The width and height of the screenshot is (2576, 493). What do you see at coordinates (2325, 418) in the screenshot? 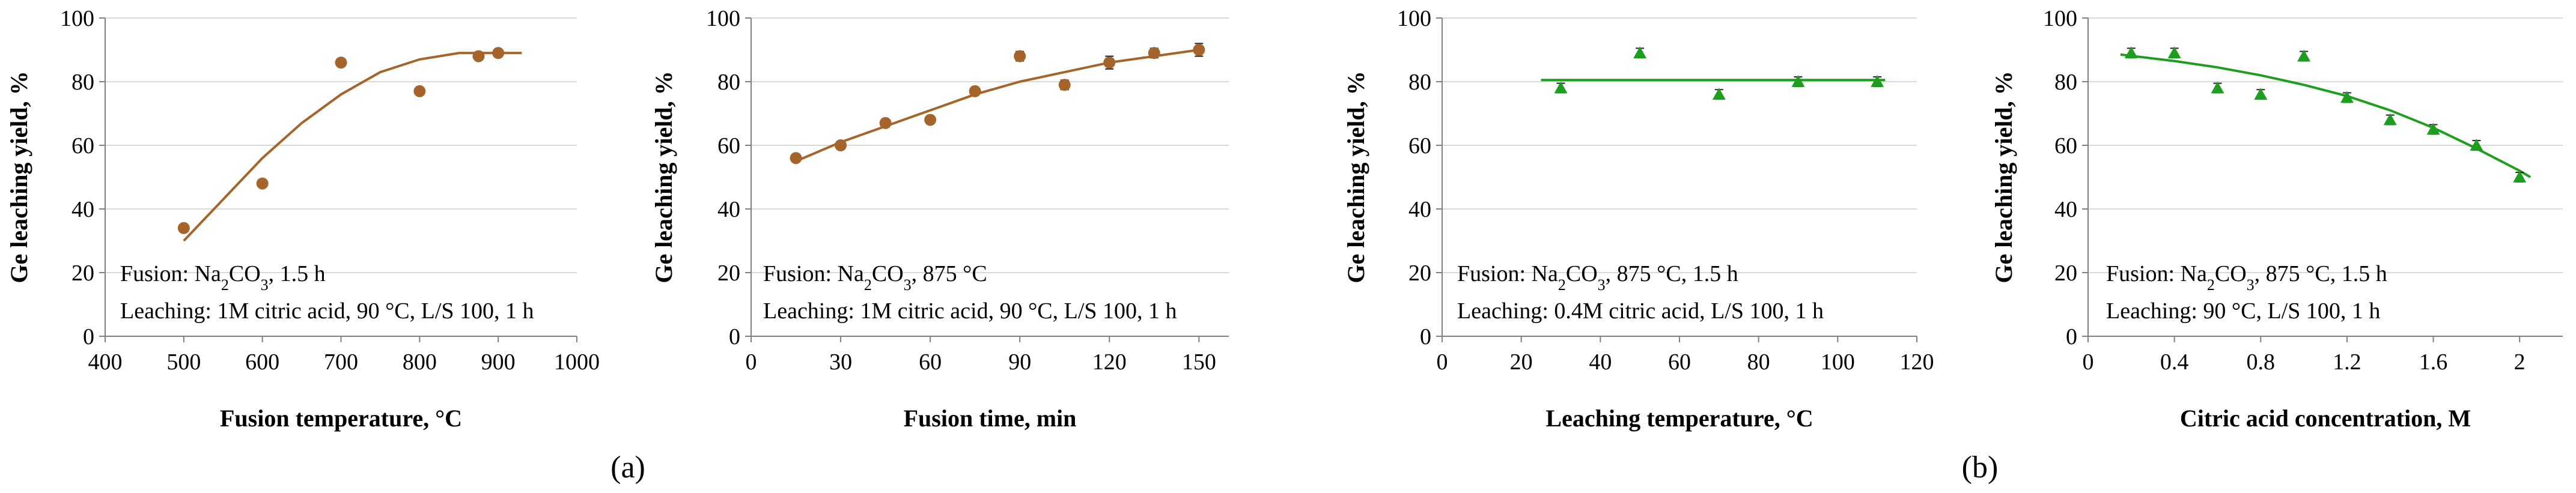
I see `x-axis-title: Citric acid concentration, M` at bounding box center [2325, 418].